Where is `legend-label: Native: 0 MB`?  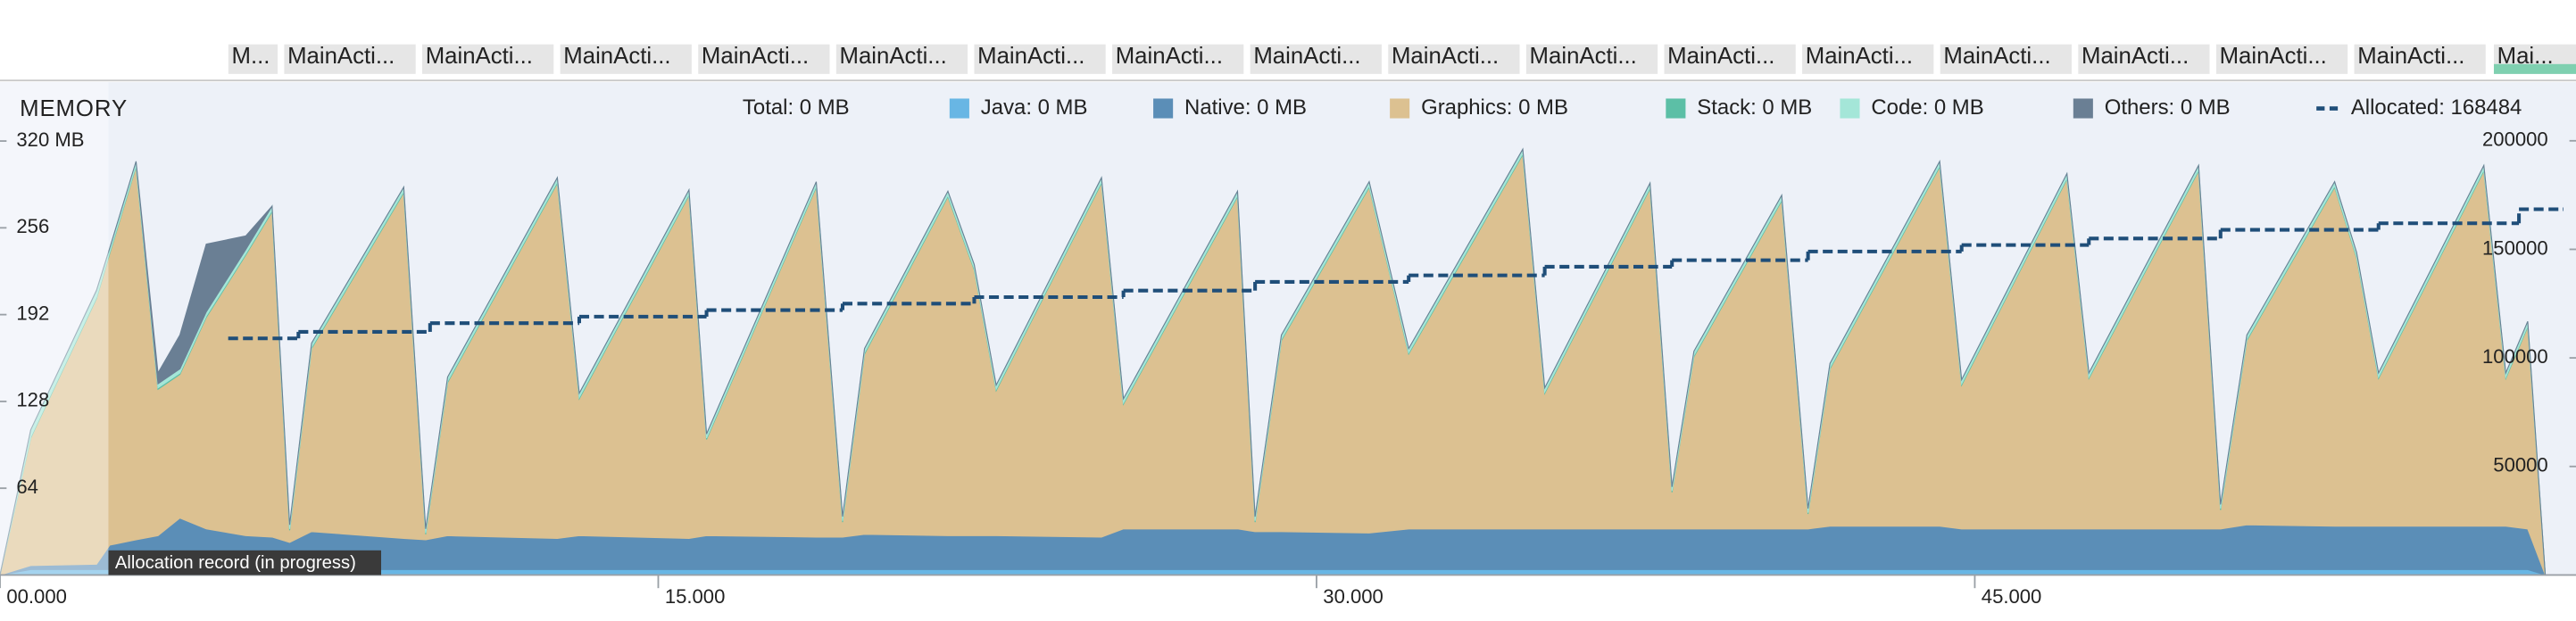 legend-label: Native: 0 MB is located at coordinates (1246, 108).